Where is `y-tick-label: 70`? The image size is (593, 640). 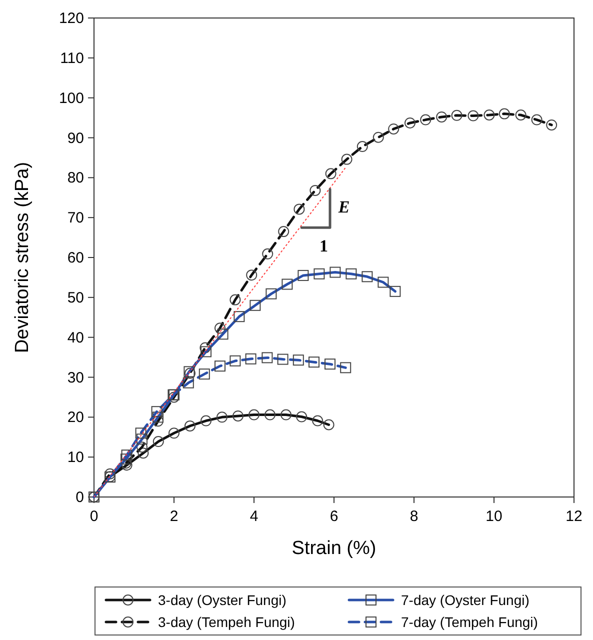 y-tick-label: 70 is located at coordinates (75, 218).